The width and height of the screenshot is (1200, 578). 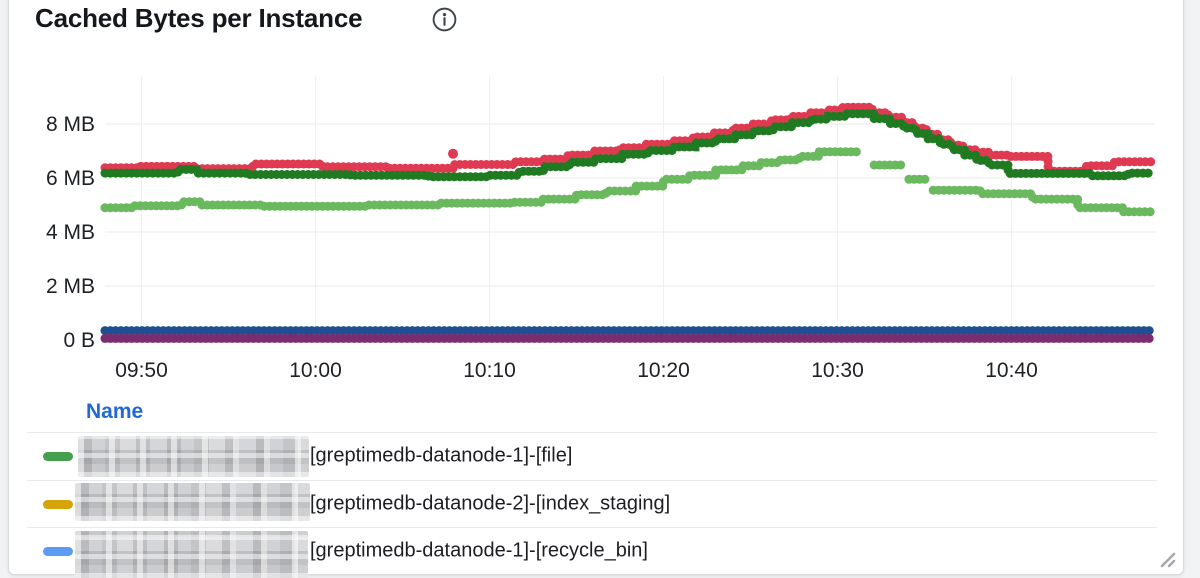 What do you see at coordinates (70, 286) in the screenshot?
I see `y-tick-label: 2 MB` at bounding box center [70, 286].